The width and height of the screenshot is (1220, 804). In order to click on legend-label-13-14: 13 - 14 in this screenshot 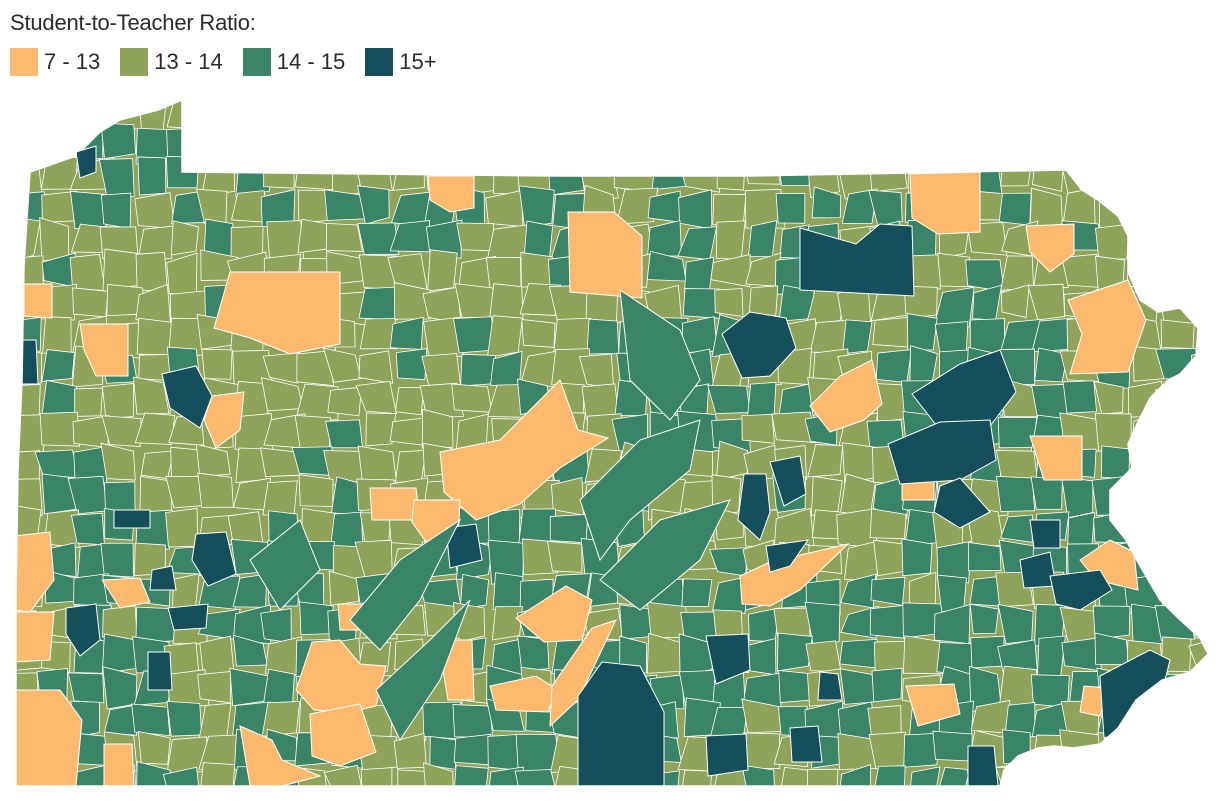, I will do `click(188, 61)`.